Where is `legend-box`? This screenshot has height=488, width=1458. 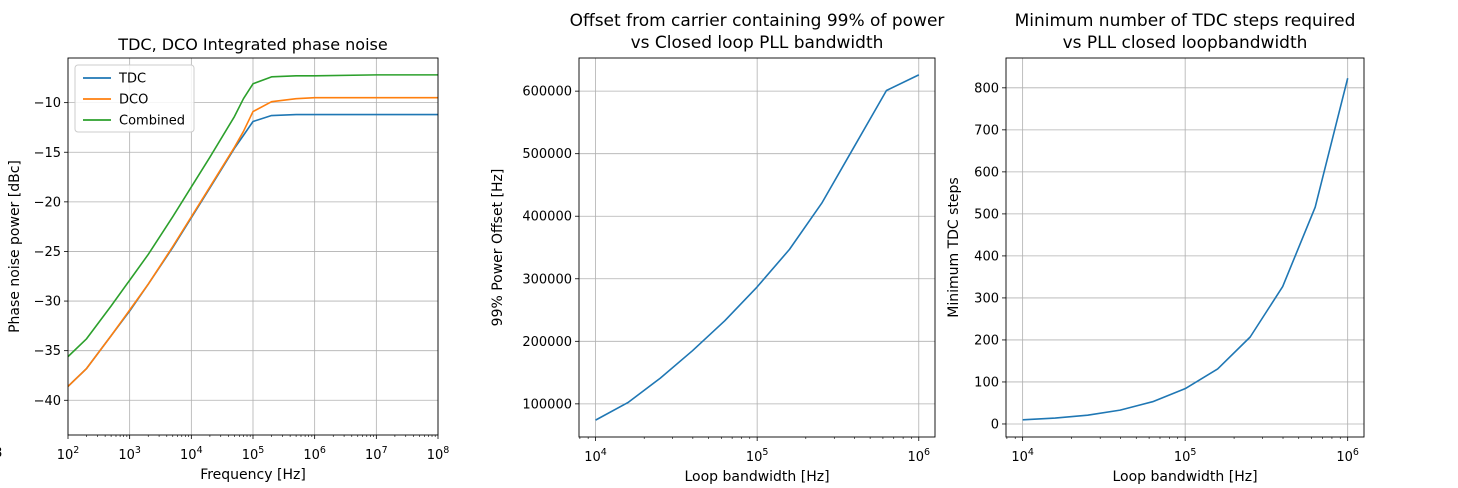 legend-box is located at coordinates (134, 98).